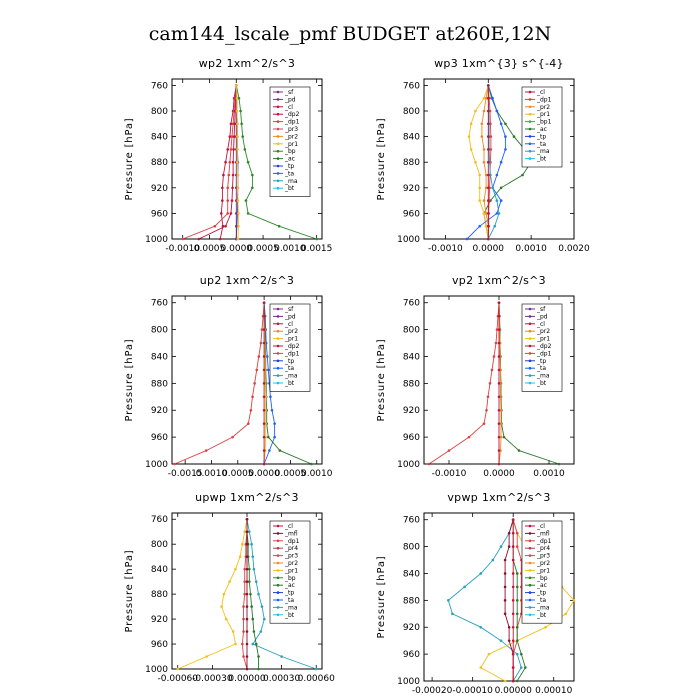 The image size is (700, 700). What do you see at coordinates (209, 162) in the screenshot?
I see `series-line-dp1` at bounding box center [209, 162].